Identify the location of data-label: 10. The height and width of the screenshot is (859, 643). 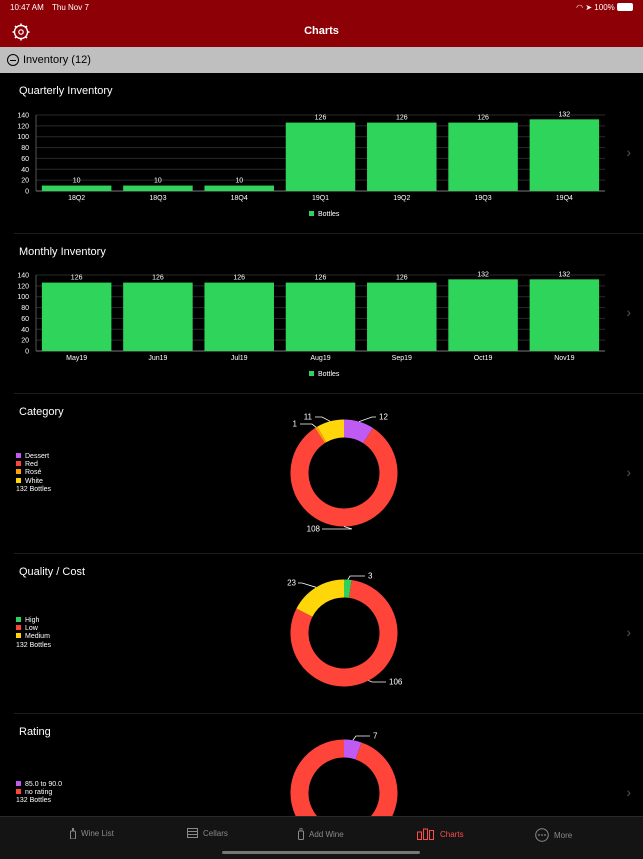
(77, 181).